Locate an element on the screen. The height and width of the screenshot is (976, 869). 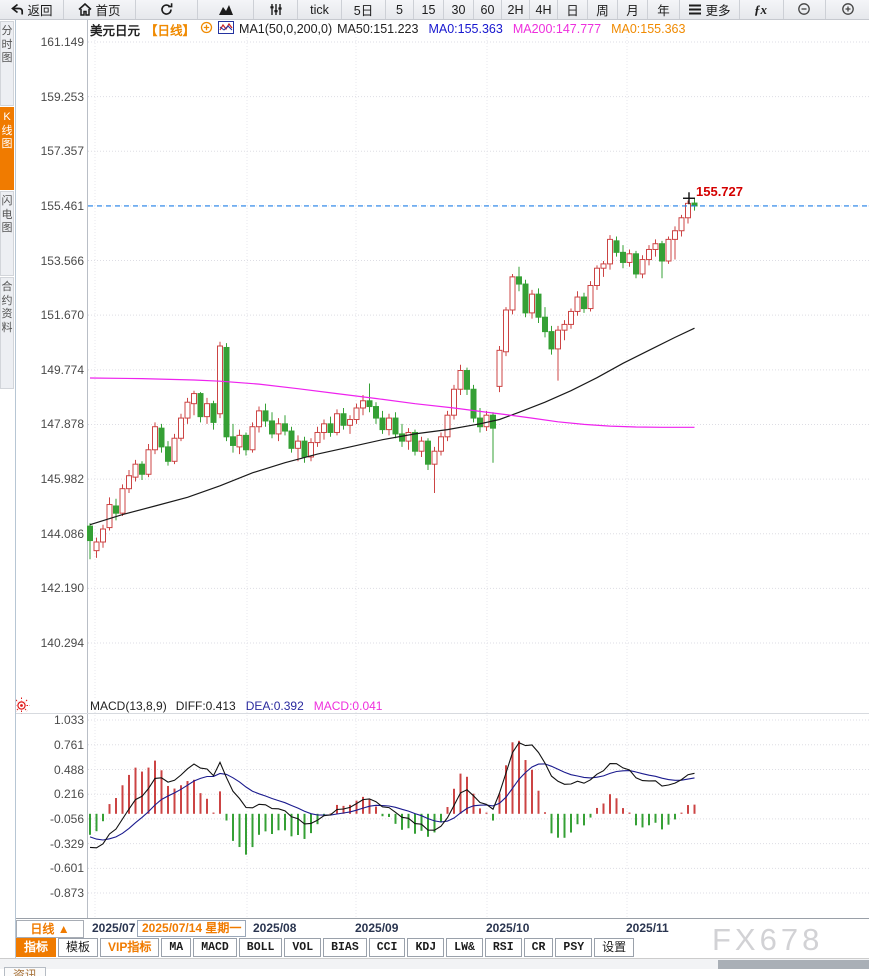
macd-ytick: 0.761 is located at coordinates (68, 744).